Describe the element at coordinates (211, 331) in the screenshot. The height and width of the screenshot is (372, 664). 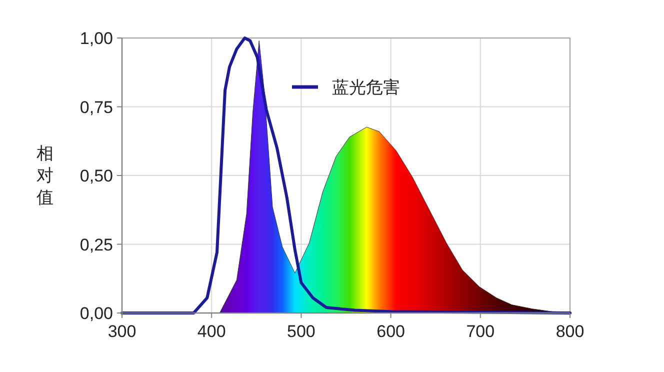
I see `x-tick-label: 400` at that location.